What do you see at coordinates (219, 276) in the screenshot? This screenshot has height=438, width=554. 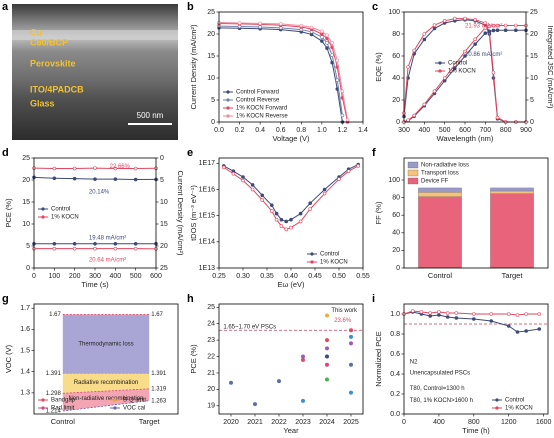 I see `x-tick-label: 0.25` at bounding box center [219, 276].